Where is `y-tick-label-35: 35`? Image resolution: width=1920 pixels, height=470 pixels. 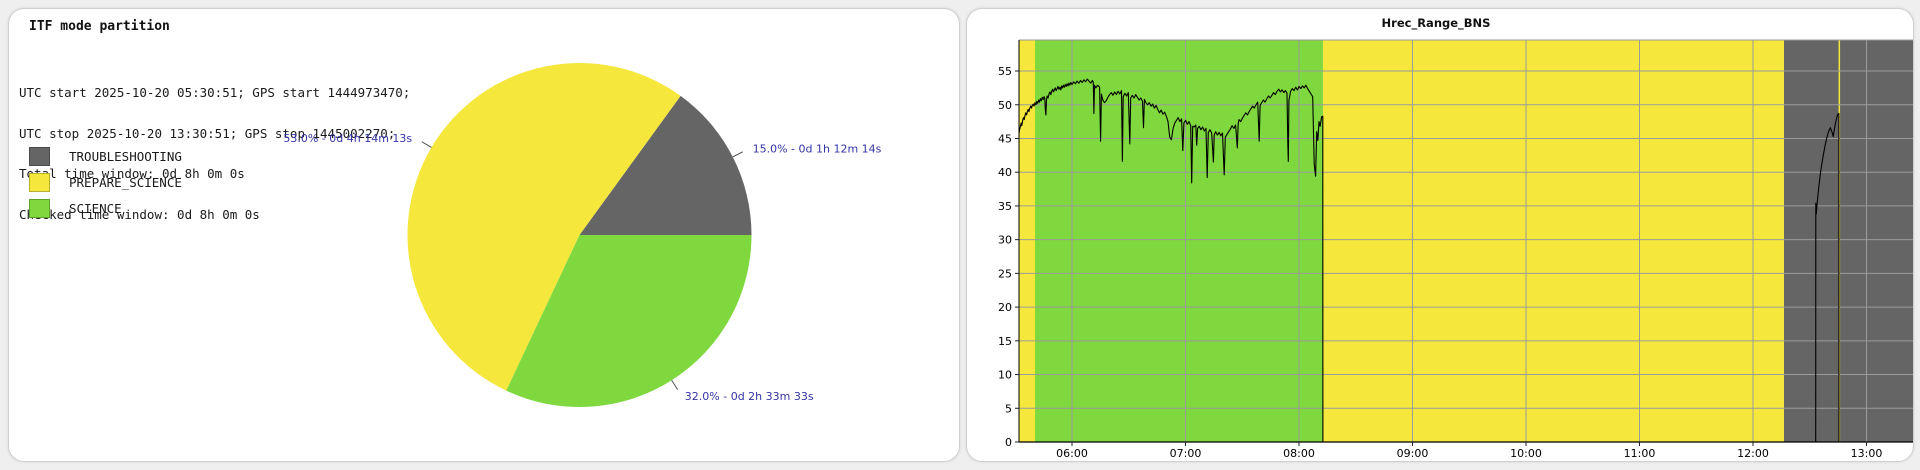
y-tick-label-35: 35 is located at coordinates (1005, 206).